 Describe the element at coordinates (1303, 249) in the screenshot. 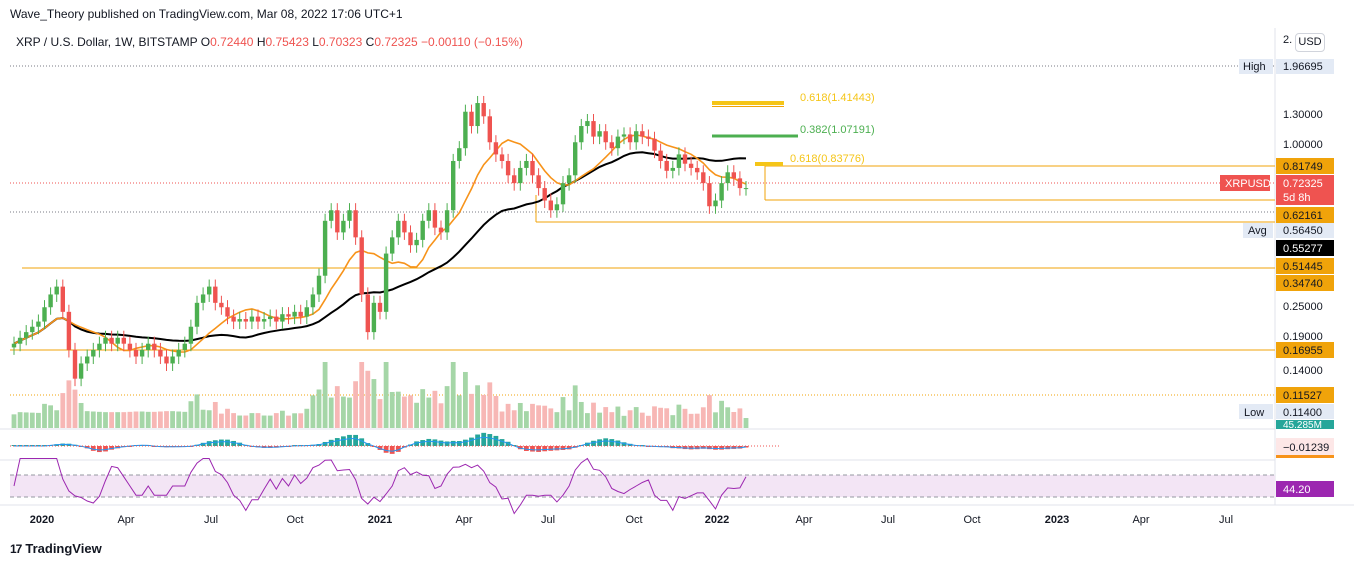

I see `ma-value: 0.55277` at that location.